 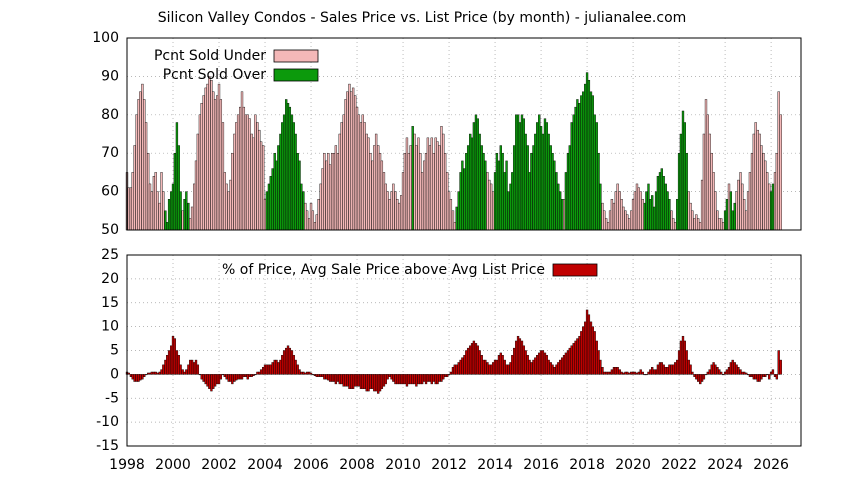 What do you see at coordinates (112, 398) in the screenshot?
I see `y-tick-label: -5` at bounding box center [112, 398].